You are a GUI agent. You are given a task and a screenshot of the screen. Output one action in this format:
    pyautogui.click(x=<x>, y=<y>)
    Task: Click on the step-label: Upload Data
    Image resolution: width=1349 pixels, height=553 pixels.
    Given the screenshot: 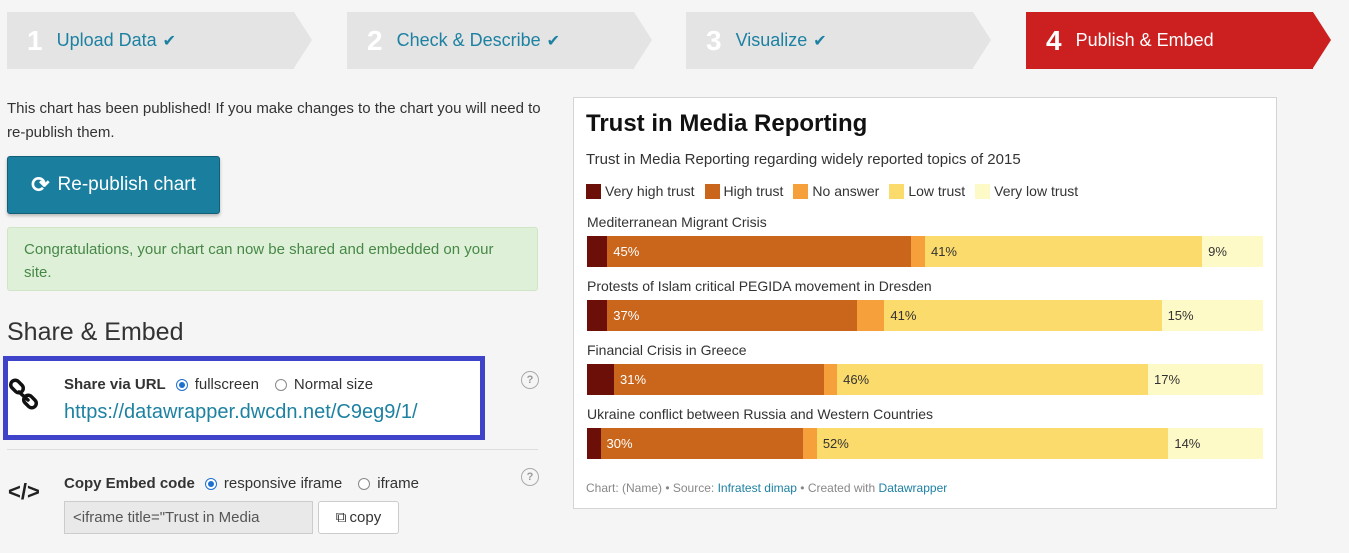 What is the action you would take?
    pyautogui.click(x=106, y=40)
    